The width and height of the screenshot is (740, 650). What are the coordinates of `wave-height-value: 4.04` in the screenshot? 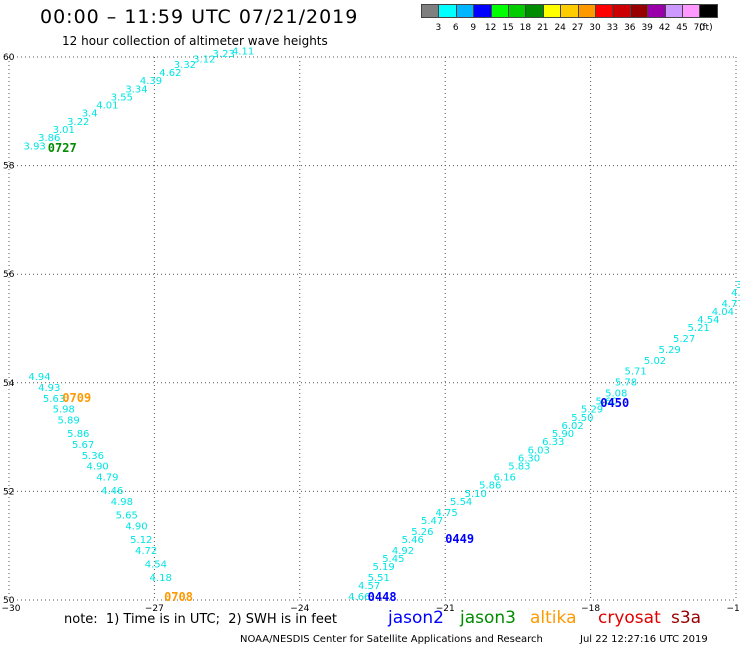 It's located at (723, 312).